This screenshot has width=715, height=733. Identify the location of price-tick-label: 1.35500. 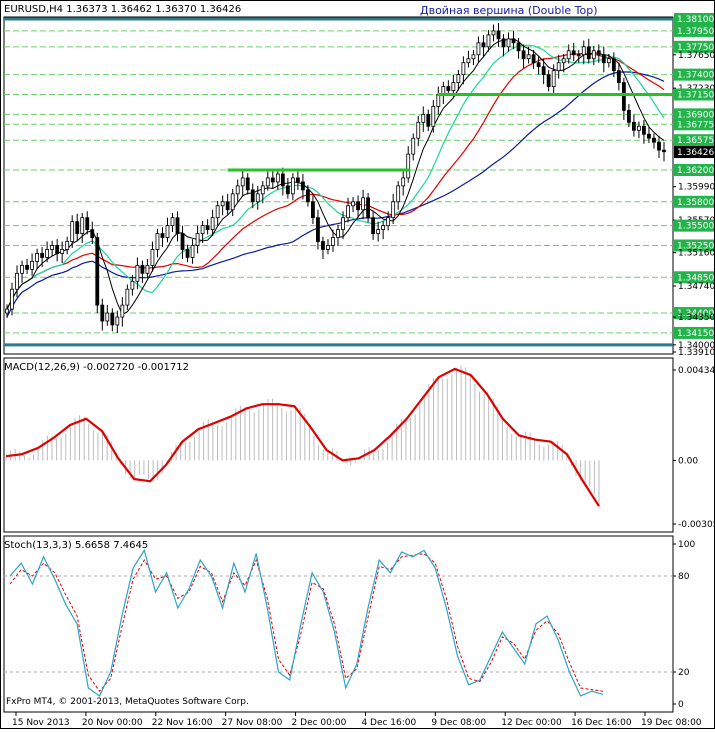
(695, 227).